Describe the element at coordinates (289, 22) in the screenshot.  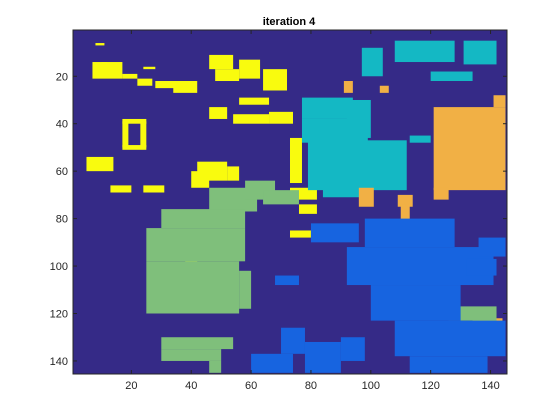
I see `chart-title: iteration 4` at that location.